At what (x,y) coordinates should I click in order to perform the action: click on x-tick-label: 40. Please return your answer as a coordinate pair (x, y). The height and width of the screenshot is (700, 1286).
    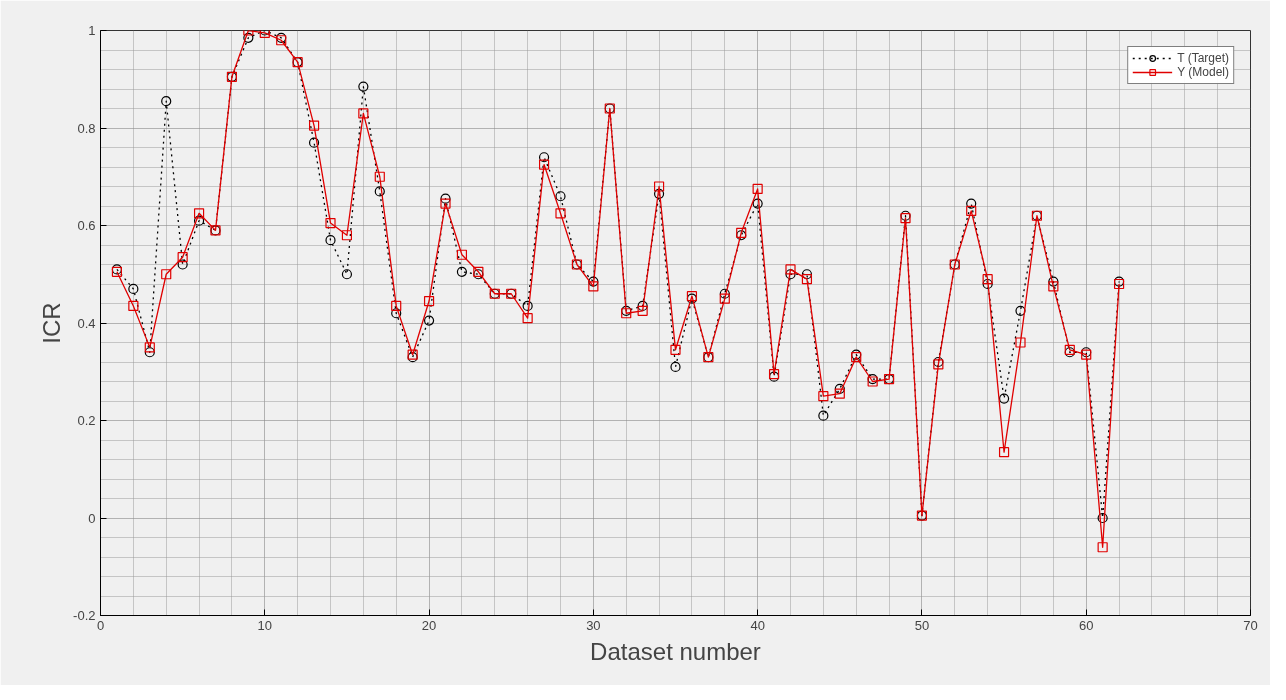
    Looking at the image, I should click on (757, 625).